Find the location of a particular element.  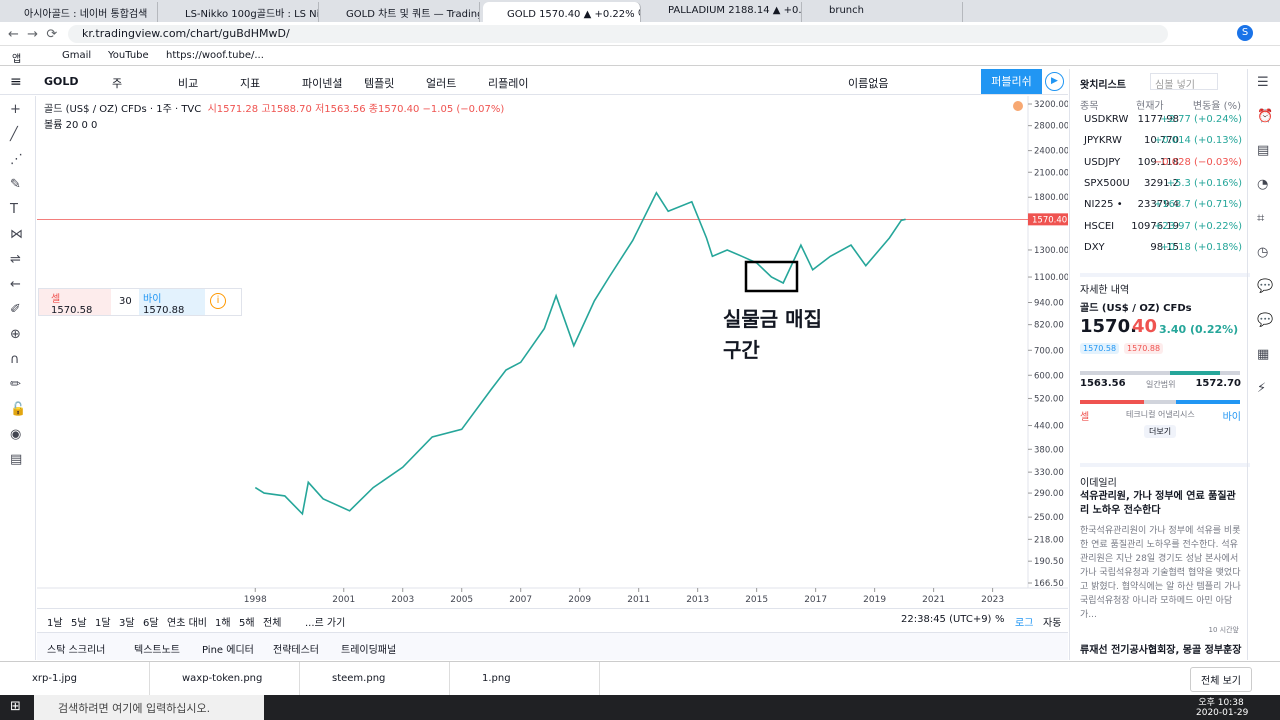

browser-tab: PALLADIUM 2188.14 ▲ +0.37% is located at coordinates (723, 12).